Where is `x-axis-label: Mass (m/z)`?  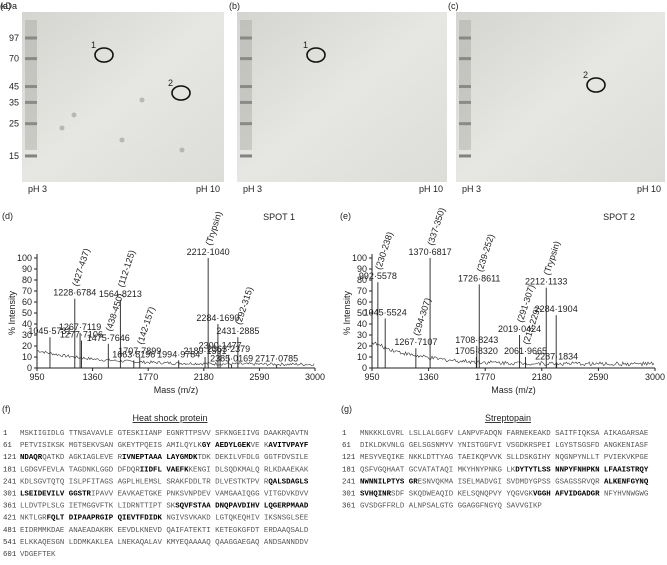
x-axis-label: Mass (m/z) is located at coordinates (513, 390).